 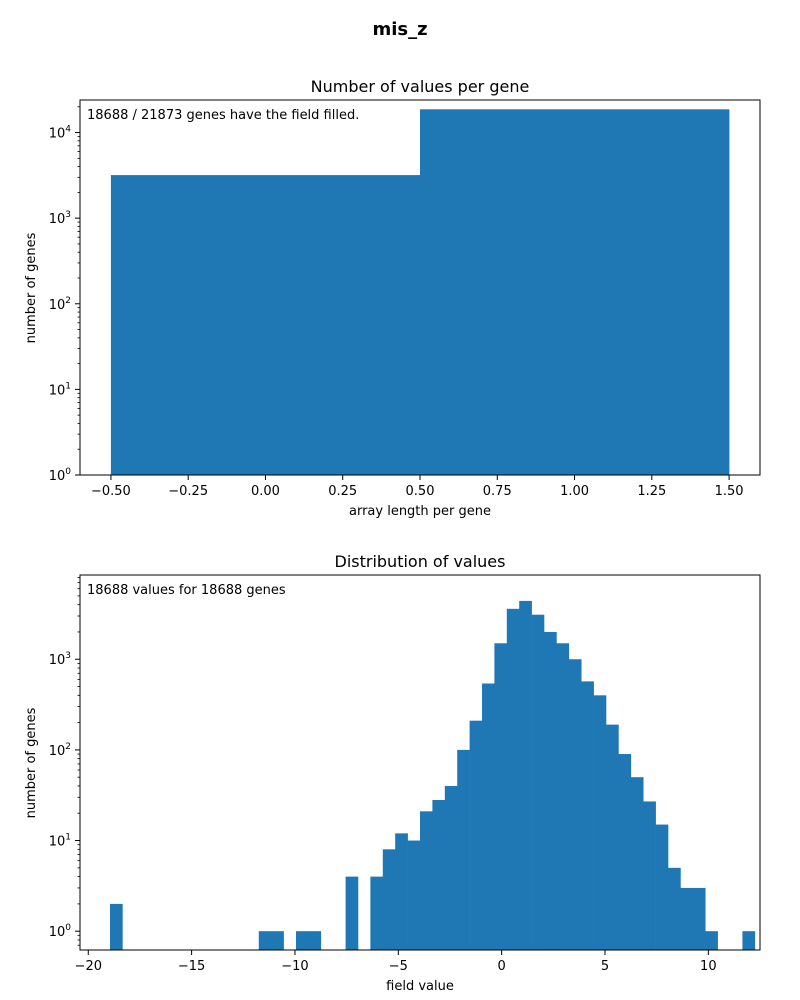 What do you see at coordinates (342, 491) in the screenshot?
I see `x-tick-label: 0.25` at bounding box center [342, 491].